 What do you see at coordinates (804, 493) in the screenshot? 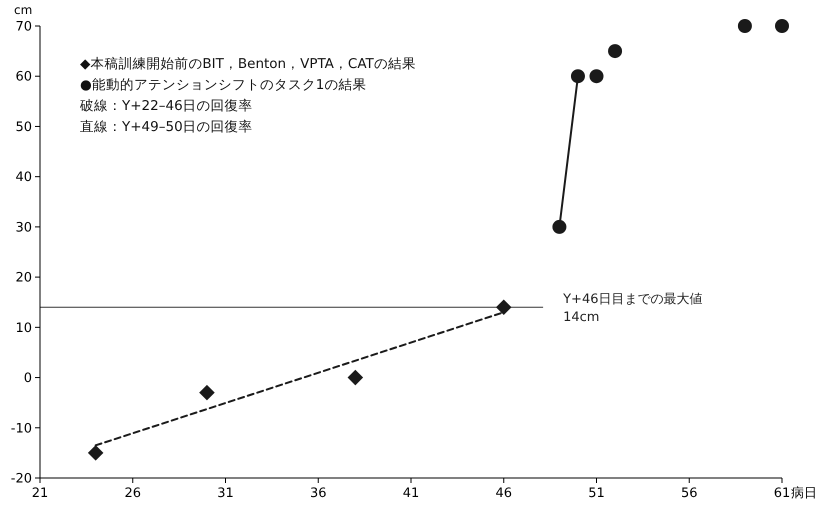
I see `x-axis-title: 病日` at bounding box center [804, 493].